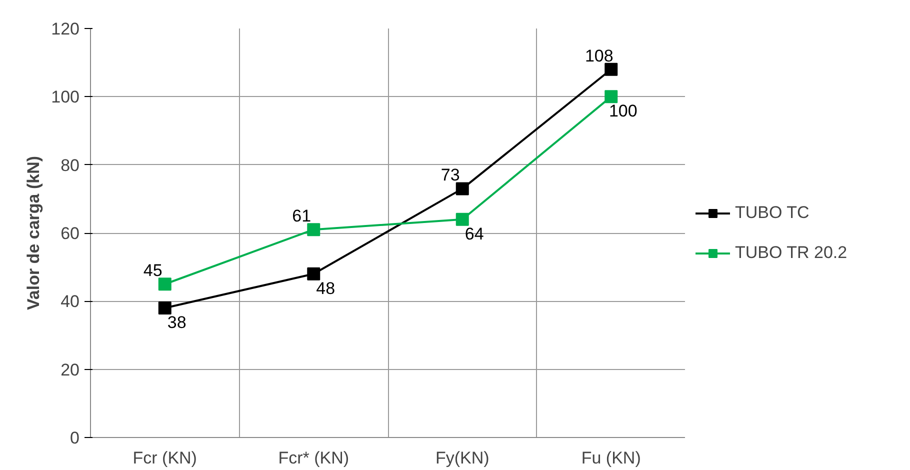  What do you see at coordinates (462, 458) in the screenshot?
I see `x-tick-label: Fy(KN)` at bounding box center [462, 458].